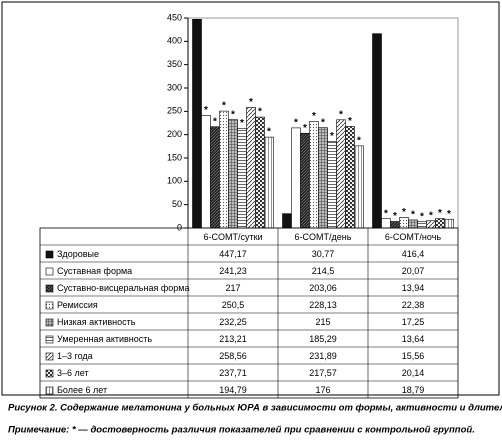 This screenshot has height=441, width=502. I want to click on y-tick-label: 300, so click(174, 87).